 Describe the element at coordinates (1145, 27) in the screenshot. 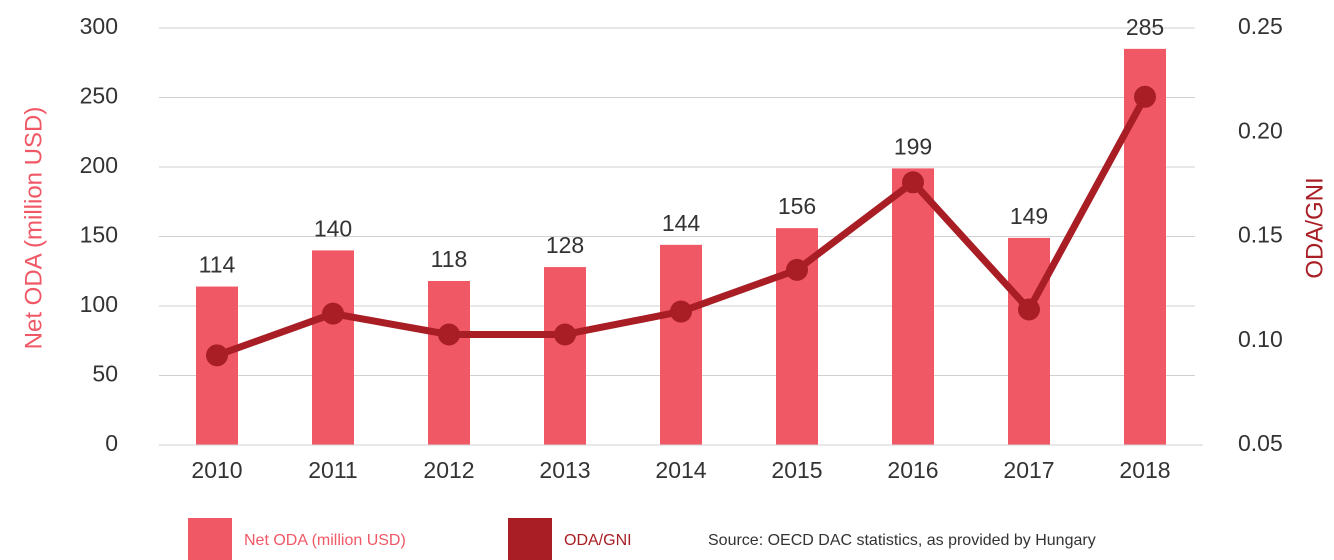

I see `data-label: 285` at that location.